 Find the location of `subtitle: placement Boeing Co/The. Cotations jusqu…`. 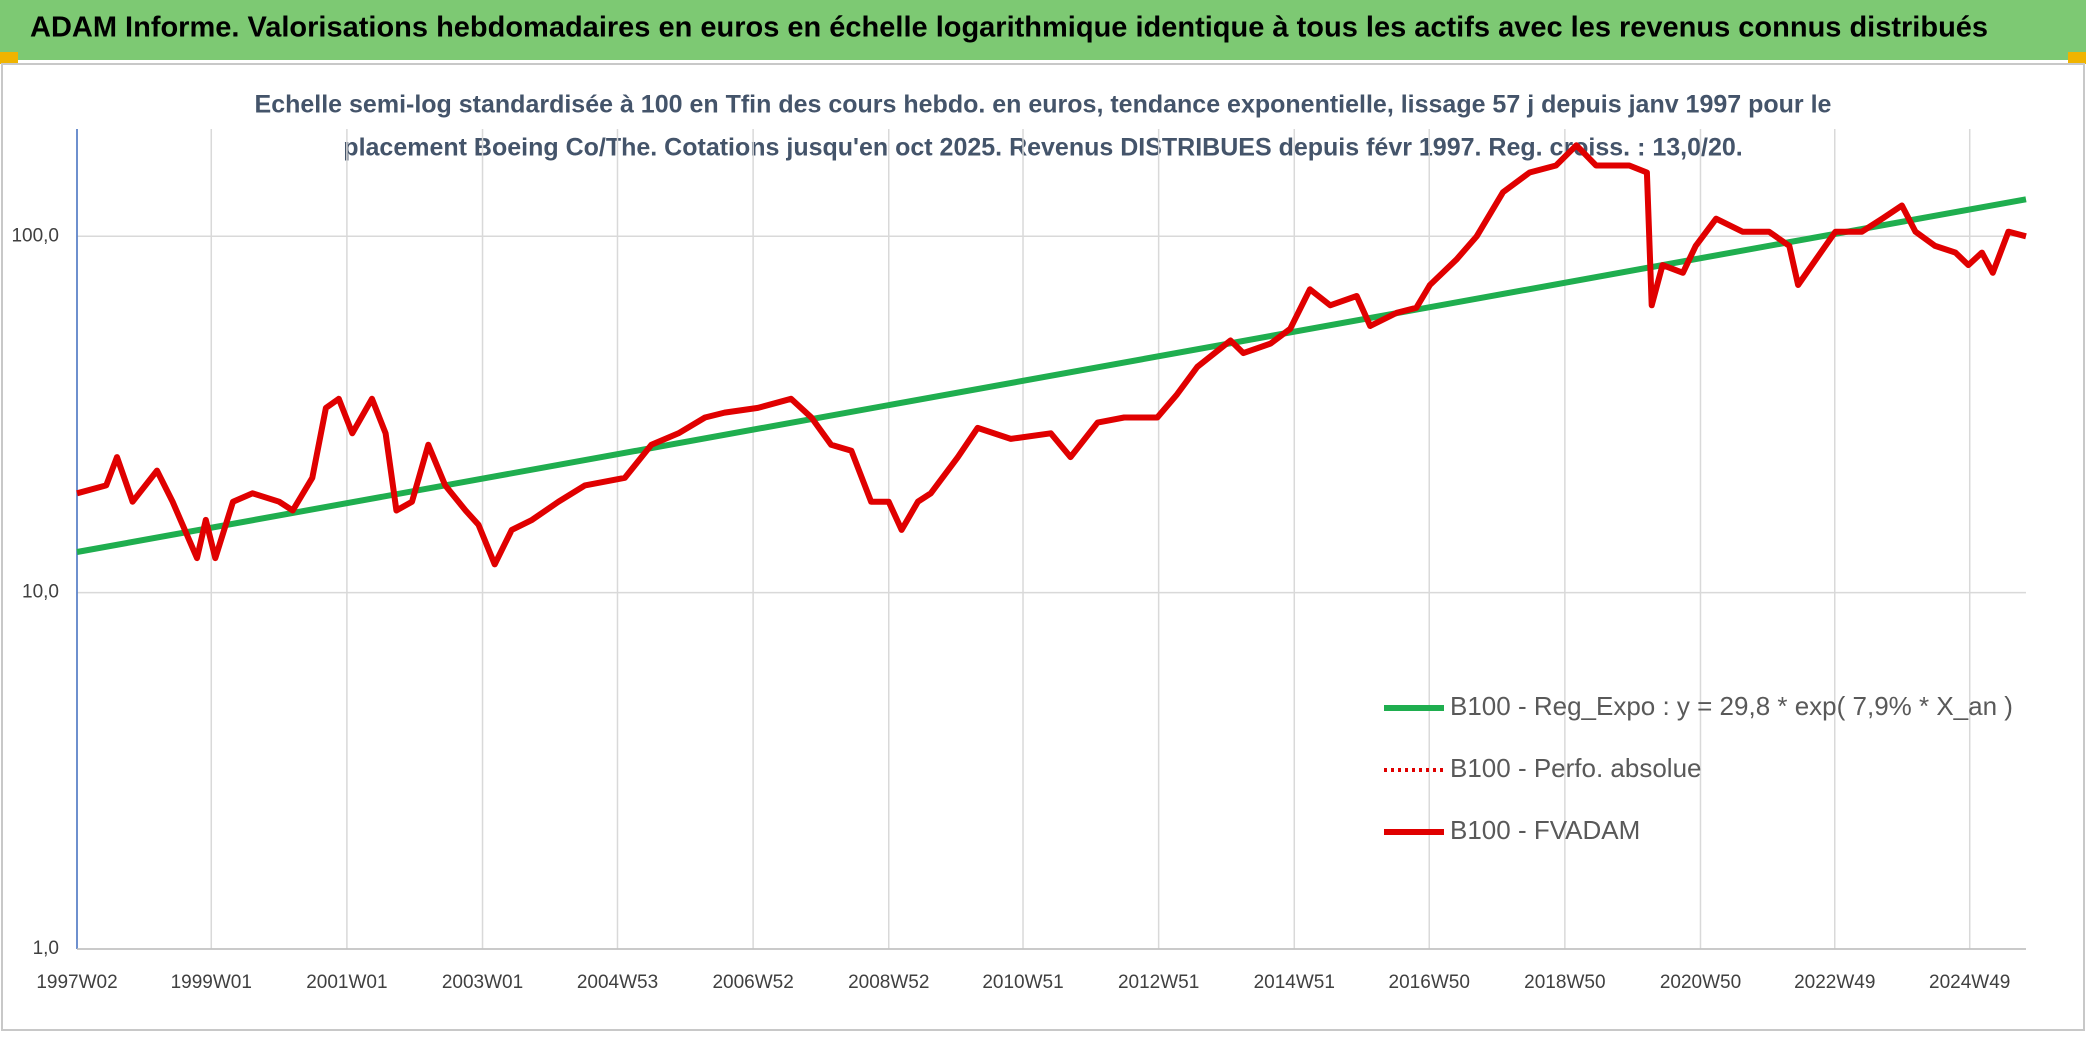

subtitle: placement Boeing Co/The. Cotations jusqu… is located at coordinates (1042, 148).